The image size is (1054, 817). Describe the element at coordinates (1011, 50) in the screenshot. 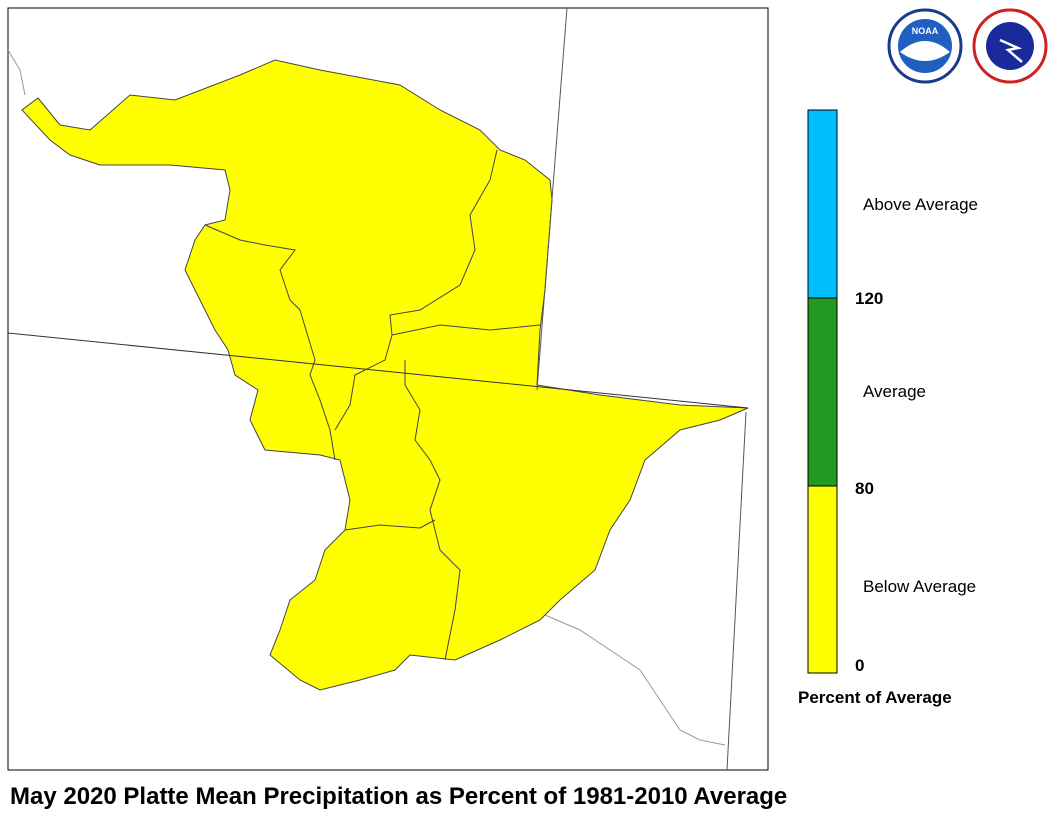

I see `nws-logo-bolt` at that location.